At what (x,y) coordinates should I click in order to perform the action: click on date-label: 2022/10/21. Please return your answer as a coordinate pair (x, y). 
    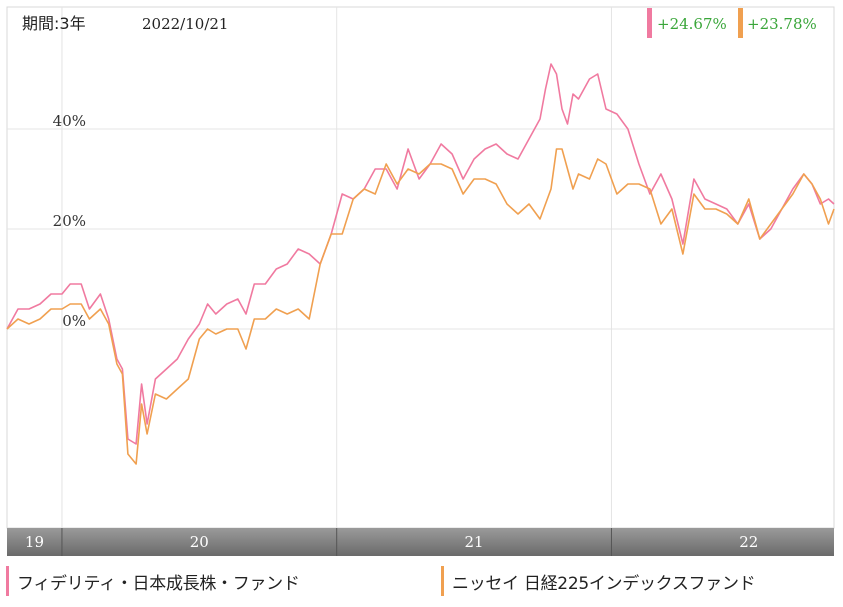
    Looking at the image, I should click on (185, 24).